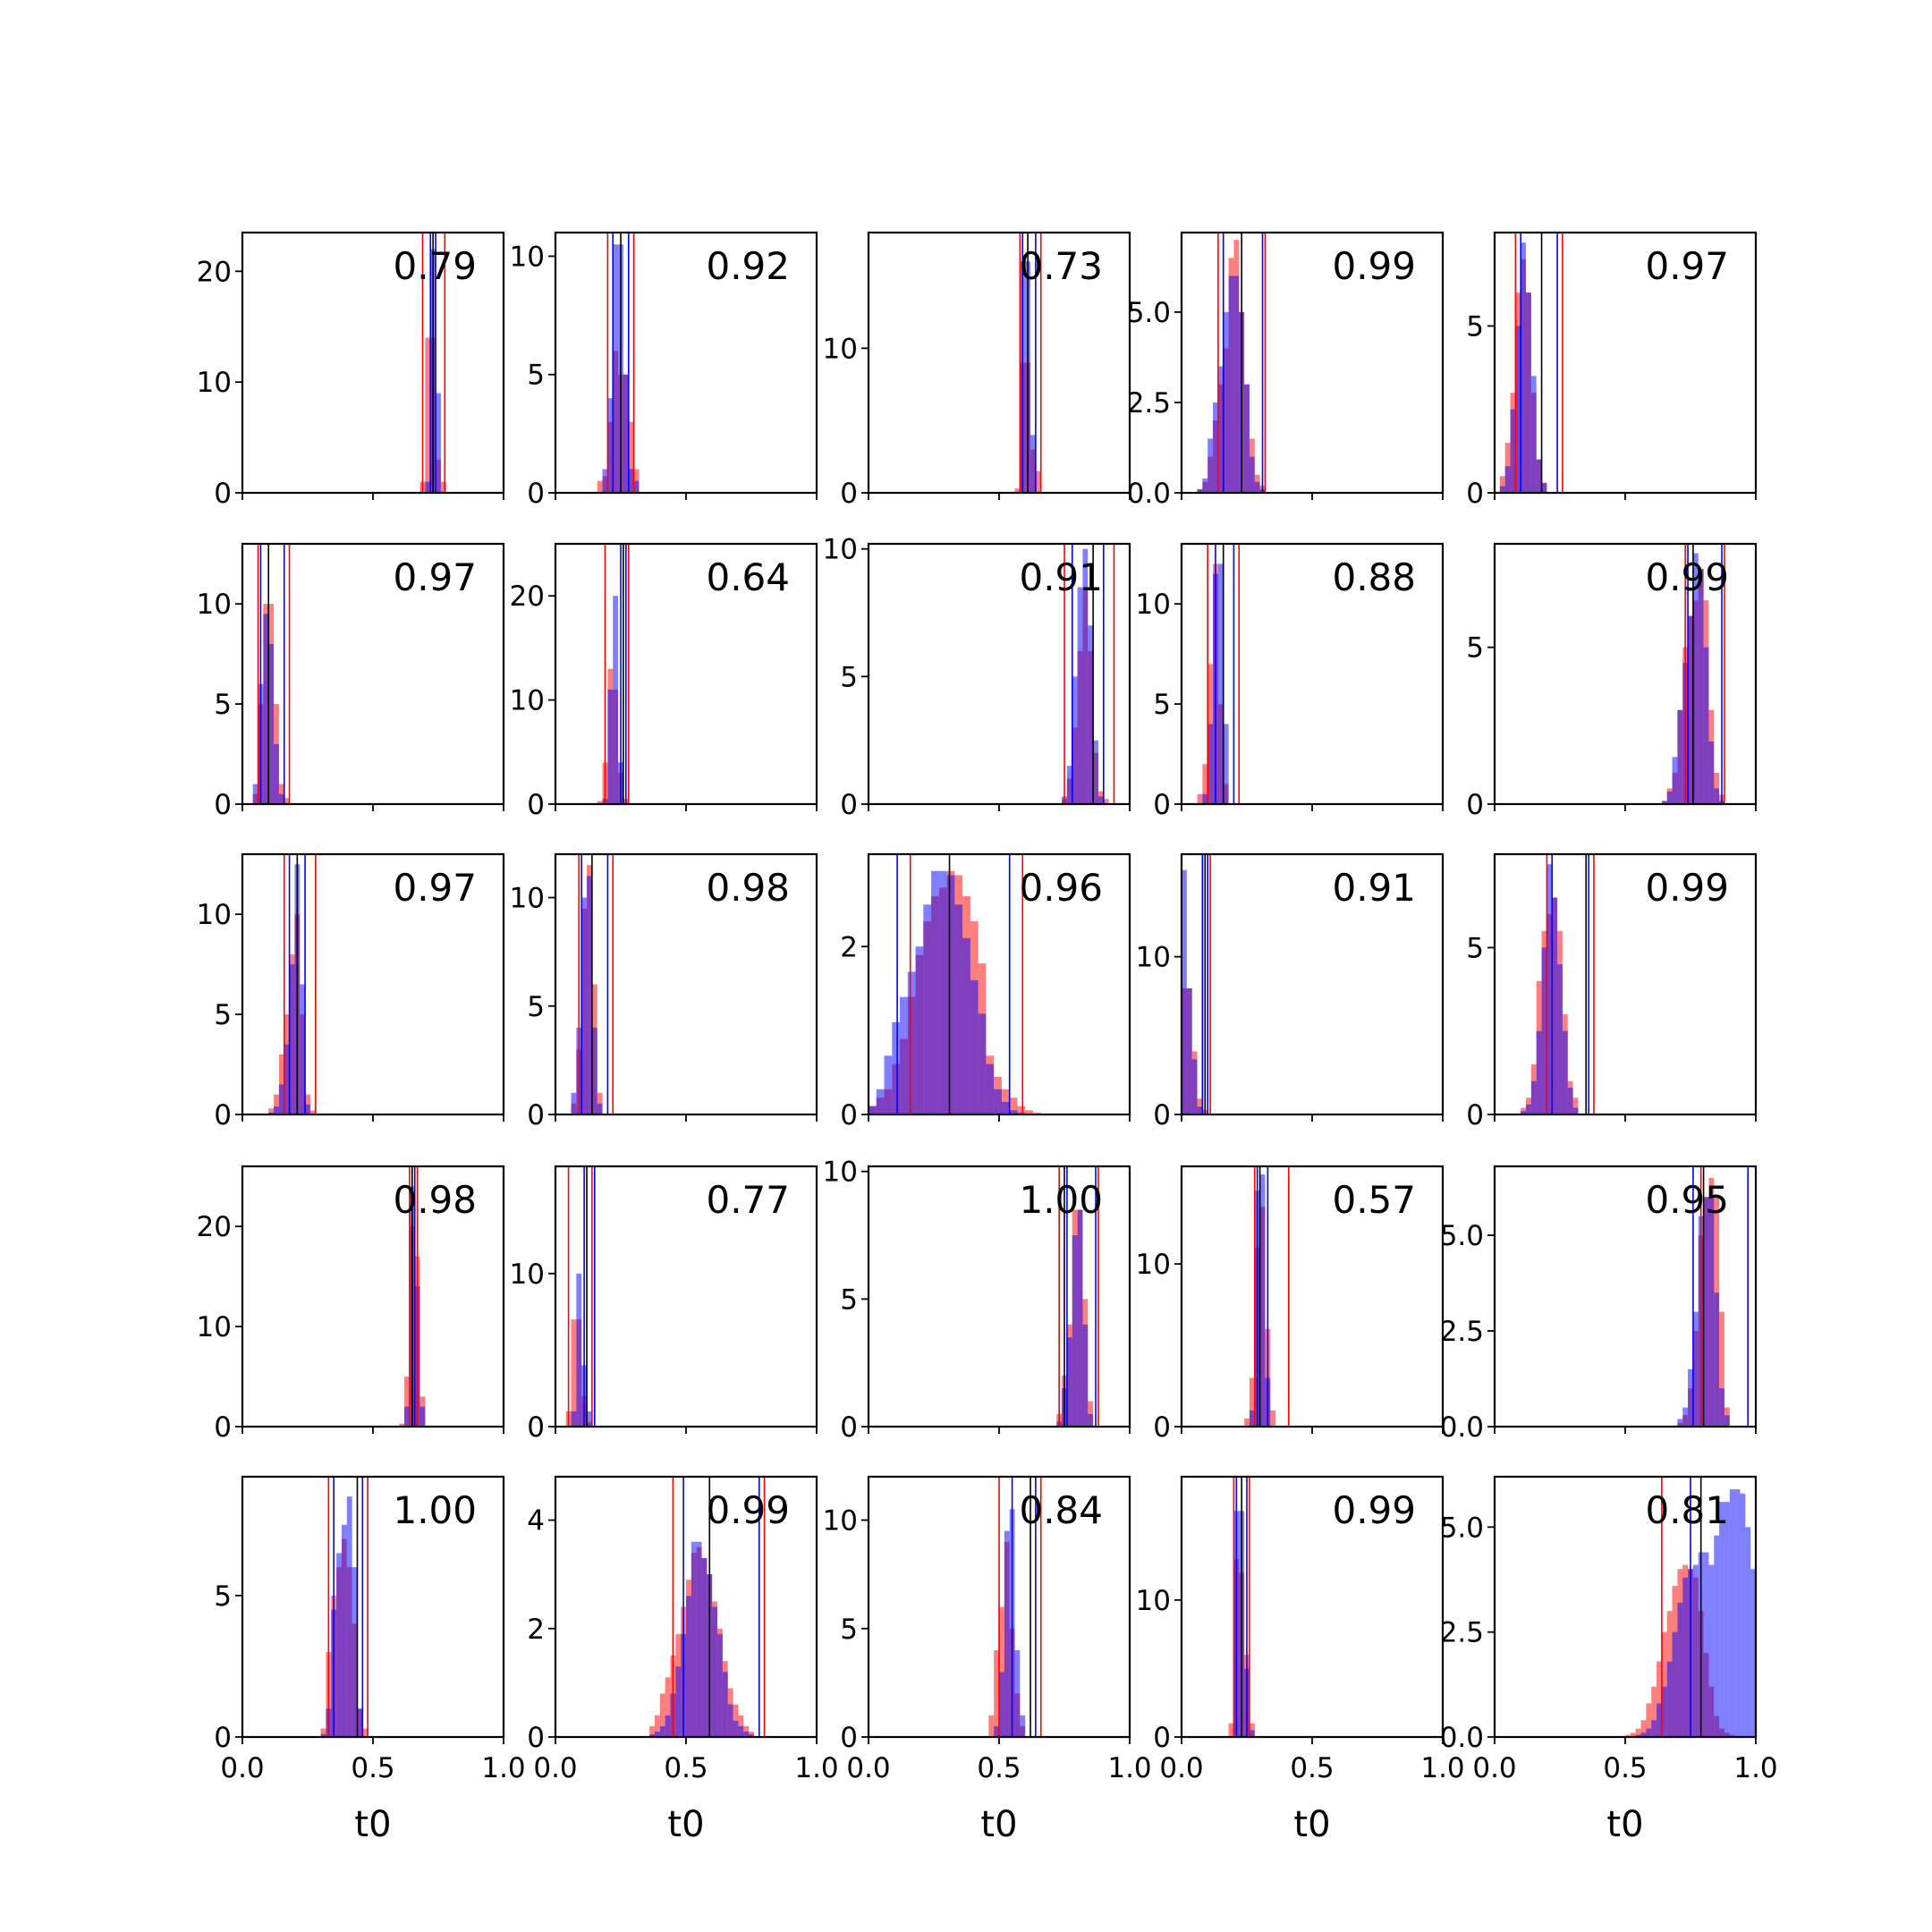 This screenshot has height=1932, width=1932. Describe the element at coordinates (536, 1521) in the screenshot. I see `y-tick-label: 4` at that location.